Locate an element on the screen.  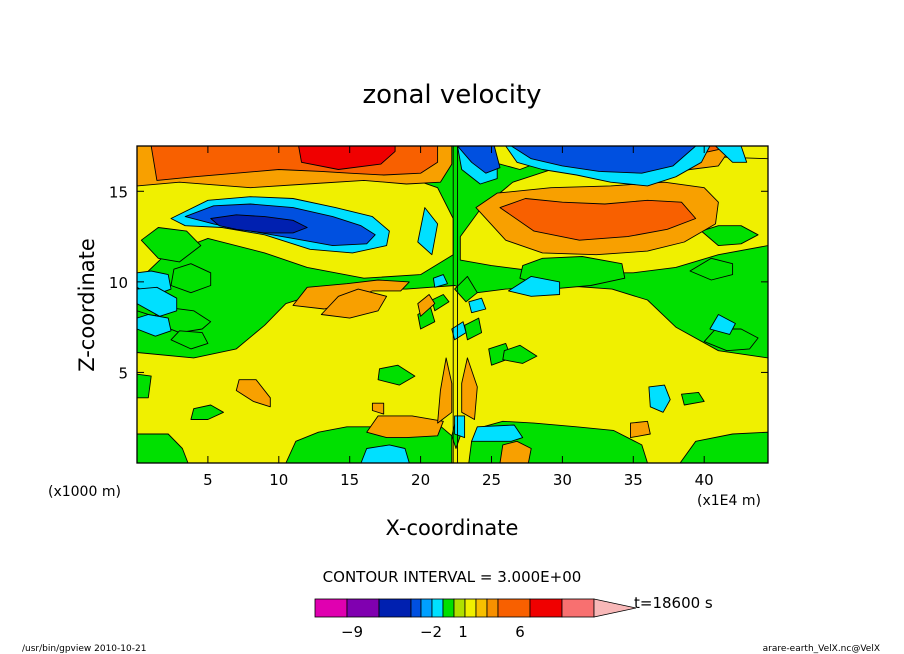
colorbar-label-1: −2 is located at coordinates (431, 632).